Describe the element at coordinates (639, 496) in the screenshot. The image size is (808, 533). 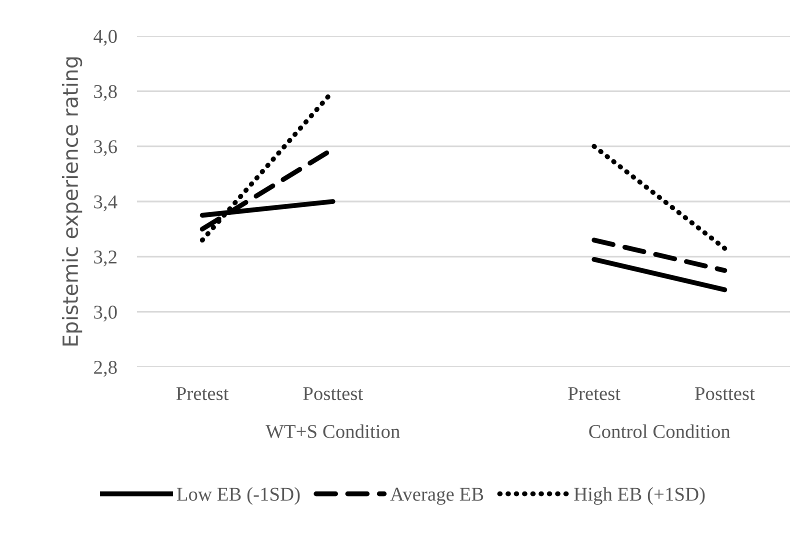
I see `legend-label: High EB (+1SD)` at that location.